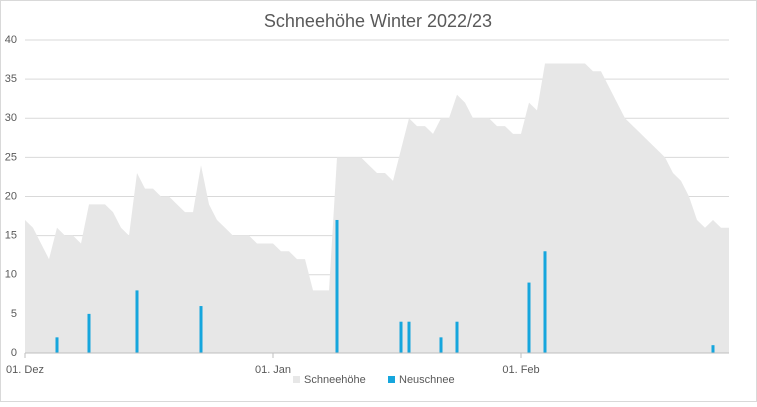 Image resolution: width=757 pixels, height=407 pixels. What do you see at coordinates (14, 314) in the screenshot?
I see `y-tick-label: 5` at bounding box center [14, 314].